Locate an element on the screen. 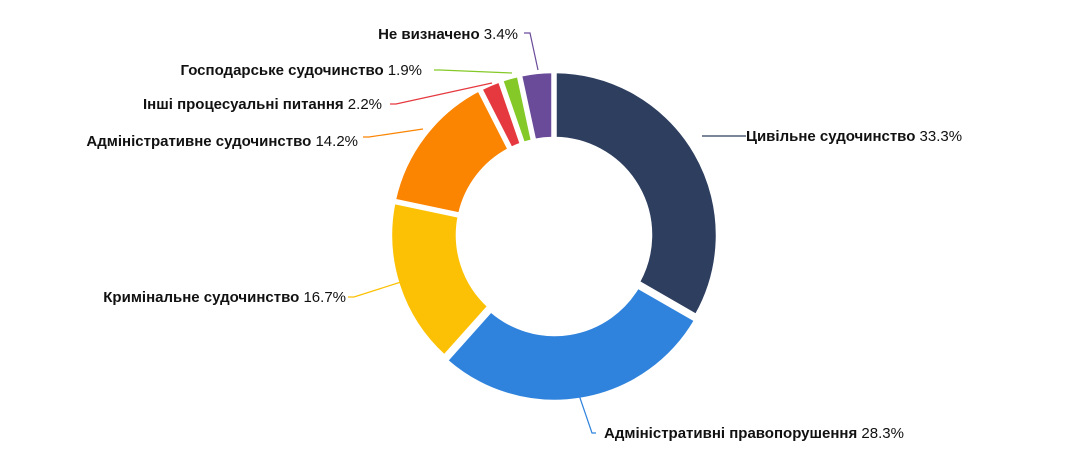 This screenshot has width=1068, height=464. slice-label-name: Адміністративні правопорушення is located at coordinates (730, 433).